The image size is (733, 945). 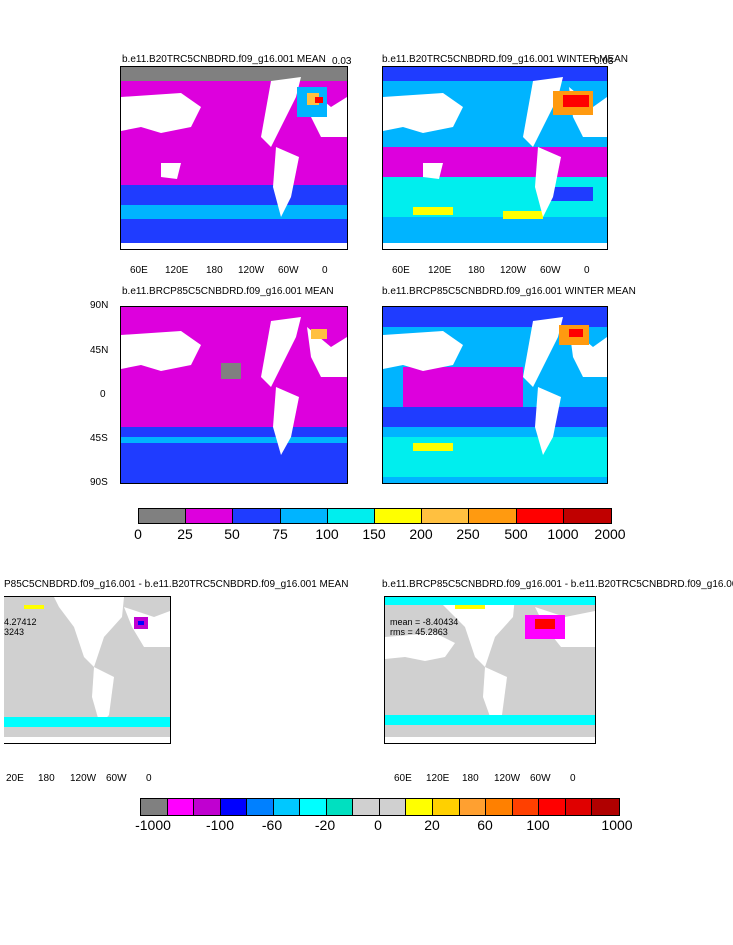 I want to click on lon-label-0-2: 0, so click(x=587, y=270).